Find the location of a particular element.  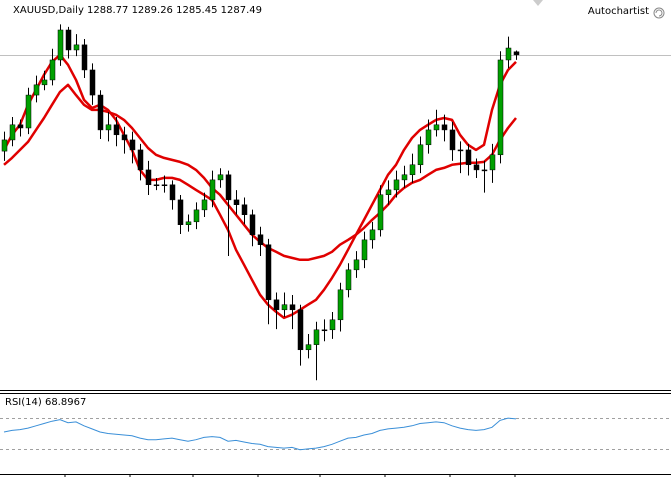

autochartist-icon is located at coordinates (659, 13).